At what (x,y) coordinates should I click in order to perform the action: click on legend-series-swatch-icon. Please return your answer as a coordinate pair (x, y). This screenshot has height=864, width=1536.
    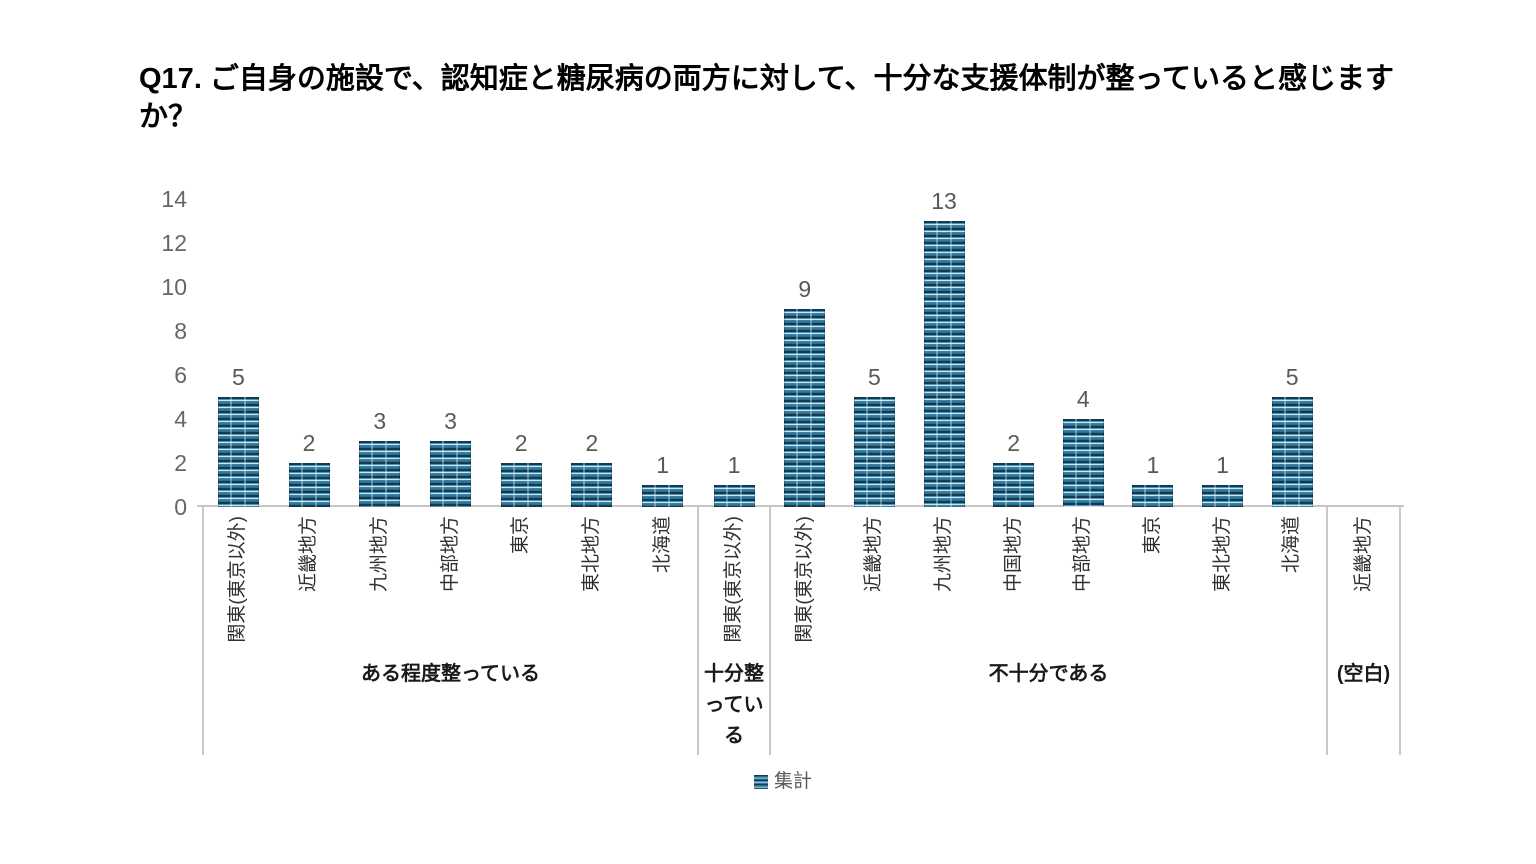
    Looking at the image, I should click on (761, 782).